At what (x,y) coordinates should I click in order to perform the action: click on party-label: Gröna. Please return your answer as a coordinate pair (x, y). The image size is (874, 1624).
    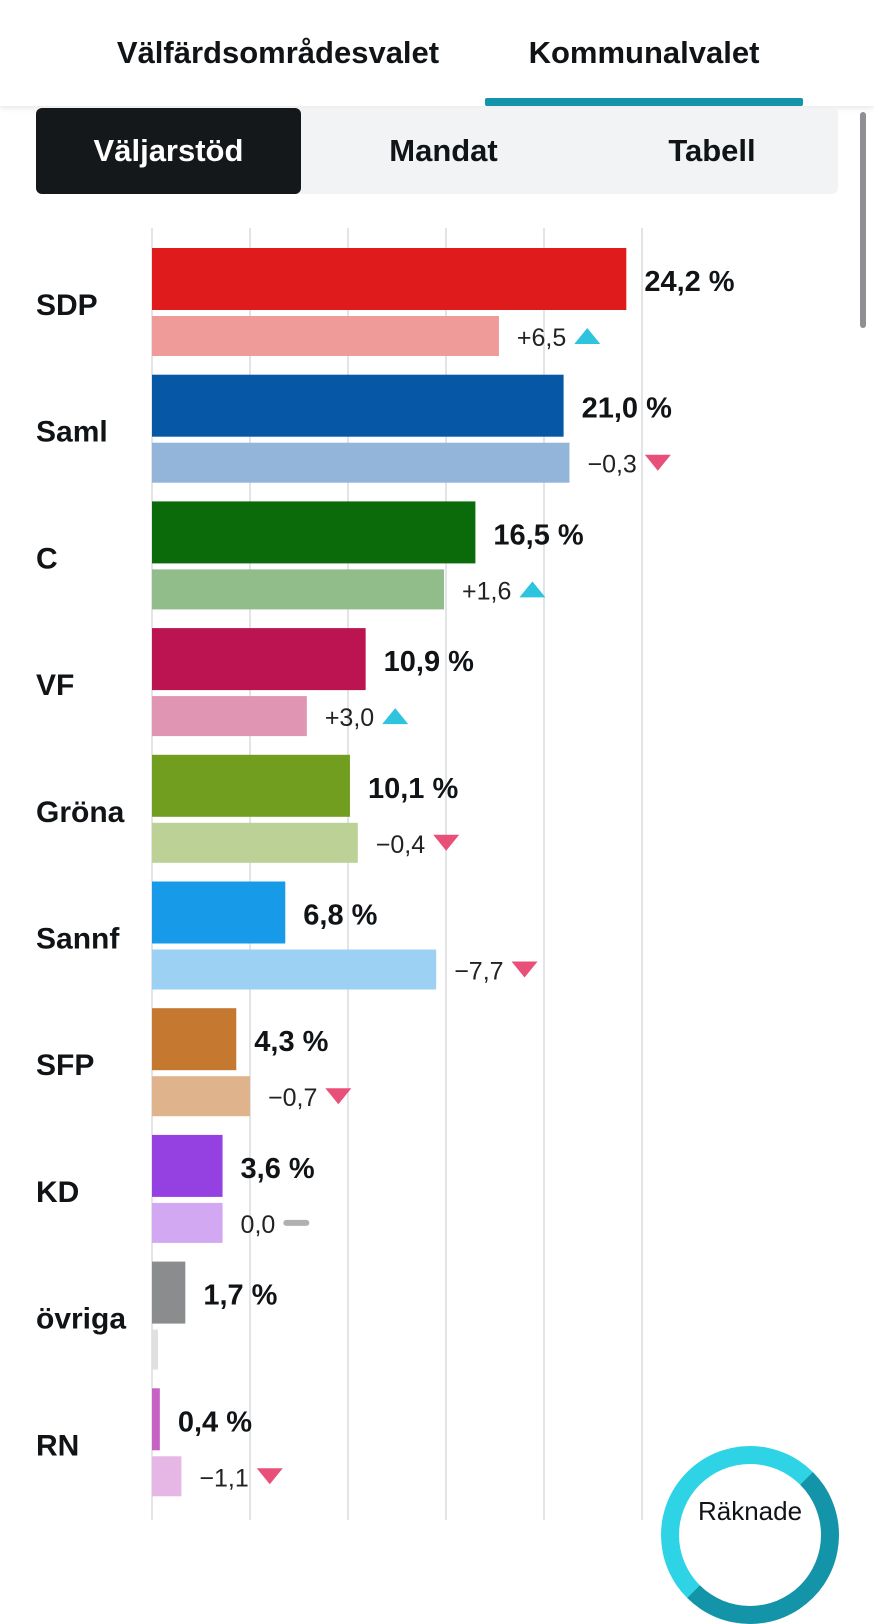
    Looking at the image, I should click on (80, 812).